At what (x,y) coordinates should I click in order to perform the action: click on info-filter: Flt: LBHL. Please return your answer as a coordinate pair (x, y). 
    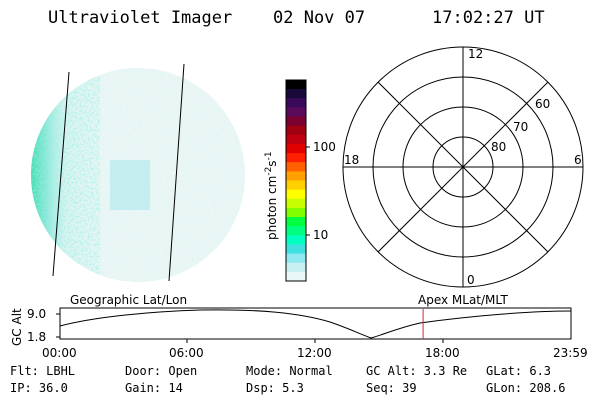
    Looking at the image, I should click on (43, 371).